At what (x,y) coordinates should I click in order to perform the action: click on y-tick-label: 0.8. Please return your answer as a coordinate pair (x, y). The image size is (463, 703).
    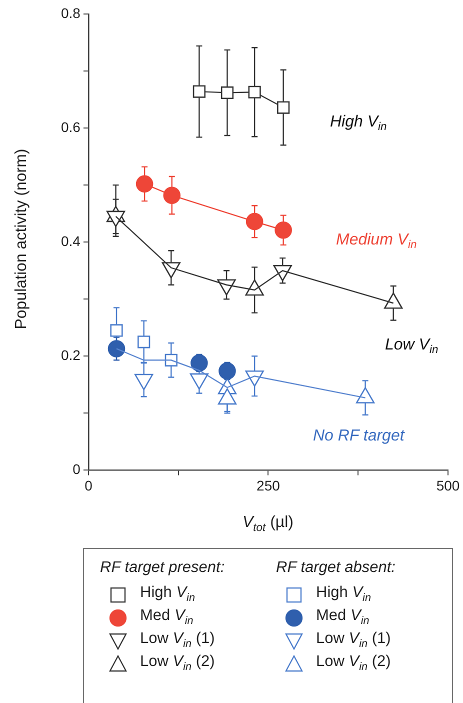
    Looking at the image, I should click on (70, 12).